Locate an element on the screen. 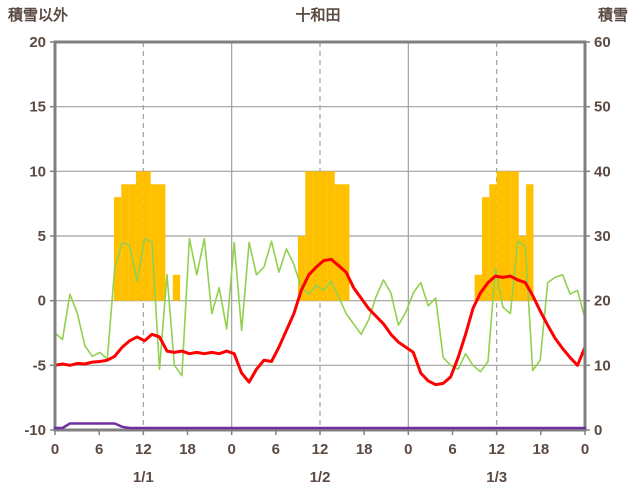 The image size is (636, 501). left-axis-tick-label: 10 is located at coordinates (37, 171).